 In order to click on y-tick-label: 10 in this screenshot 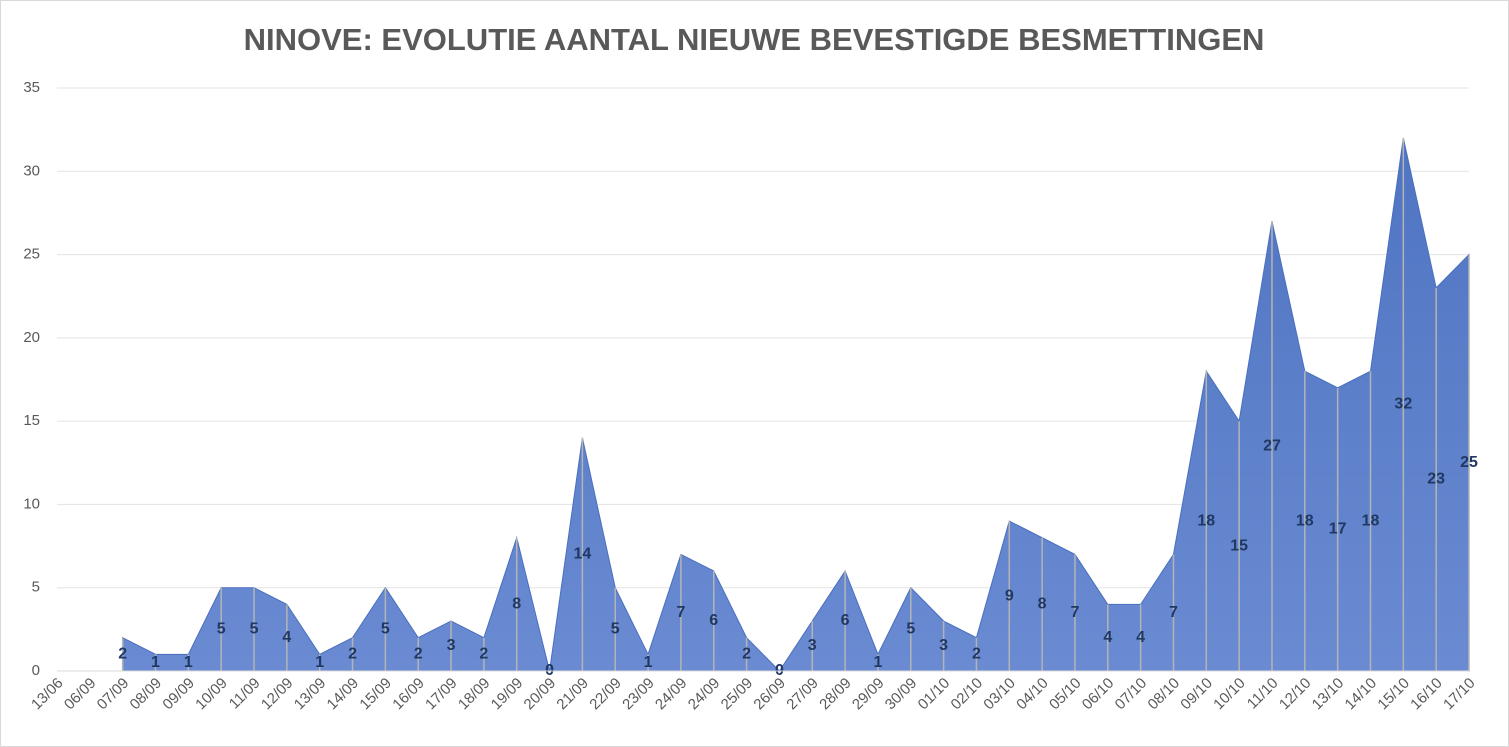, I will do `click(31, 503)`.